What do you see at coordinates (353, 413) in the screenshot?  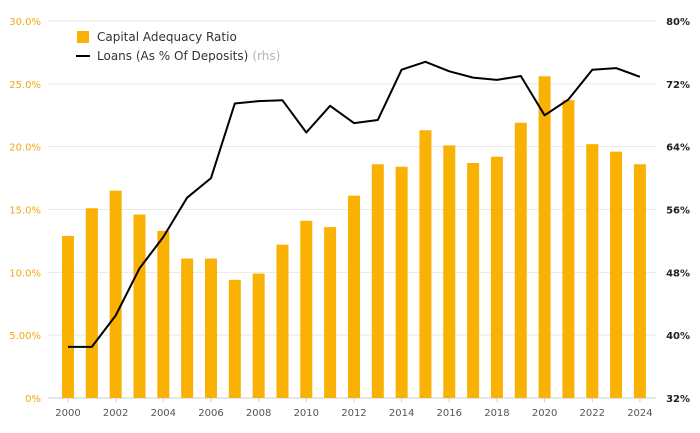 I see `x-tick-label: 2012` at bounding box center [353, 413].